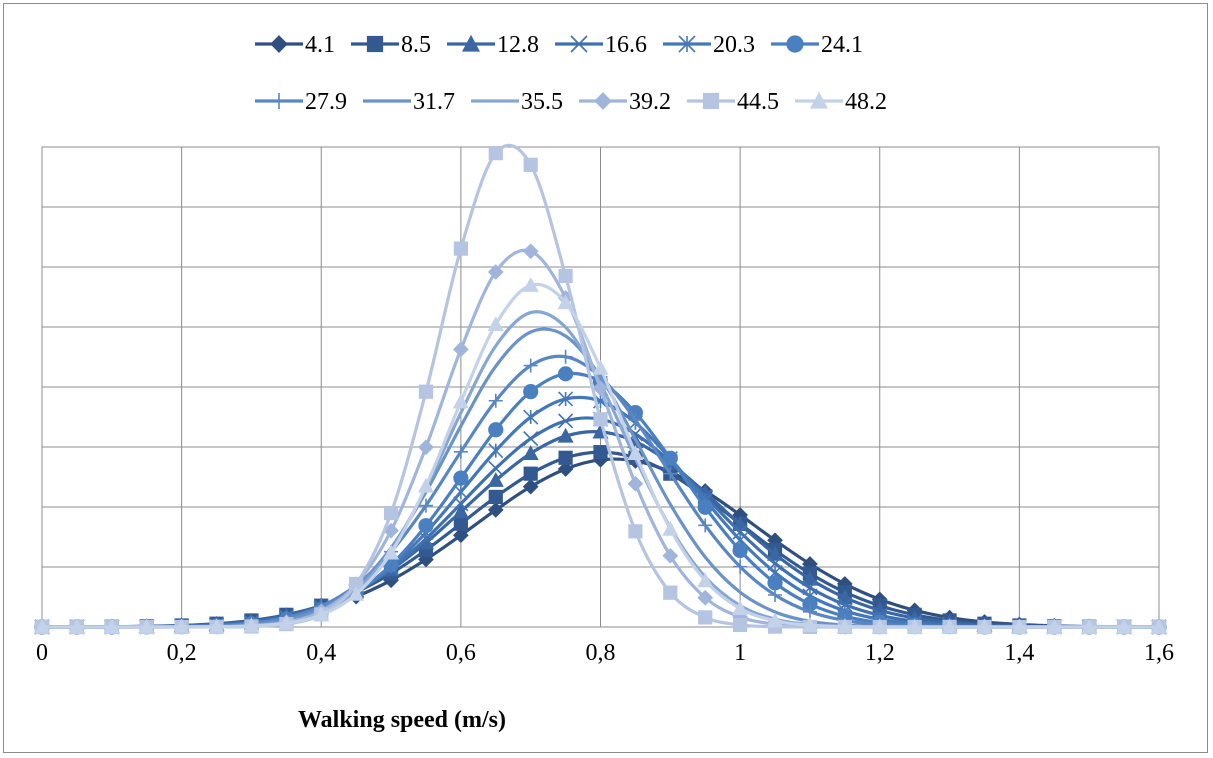 This screenshot has width=1213, height=758. Describe the element at coordinates (493, 45) in the screenshot. I see `legend-item: 12.8` at that location.